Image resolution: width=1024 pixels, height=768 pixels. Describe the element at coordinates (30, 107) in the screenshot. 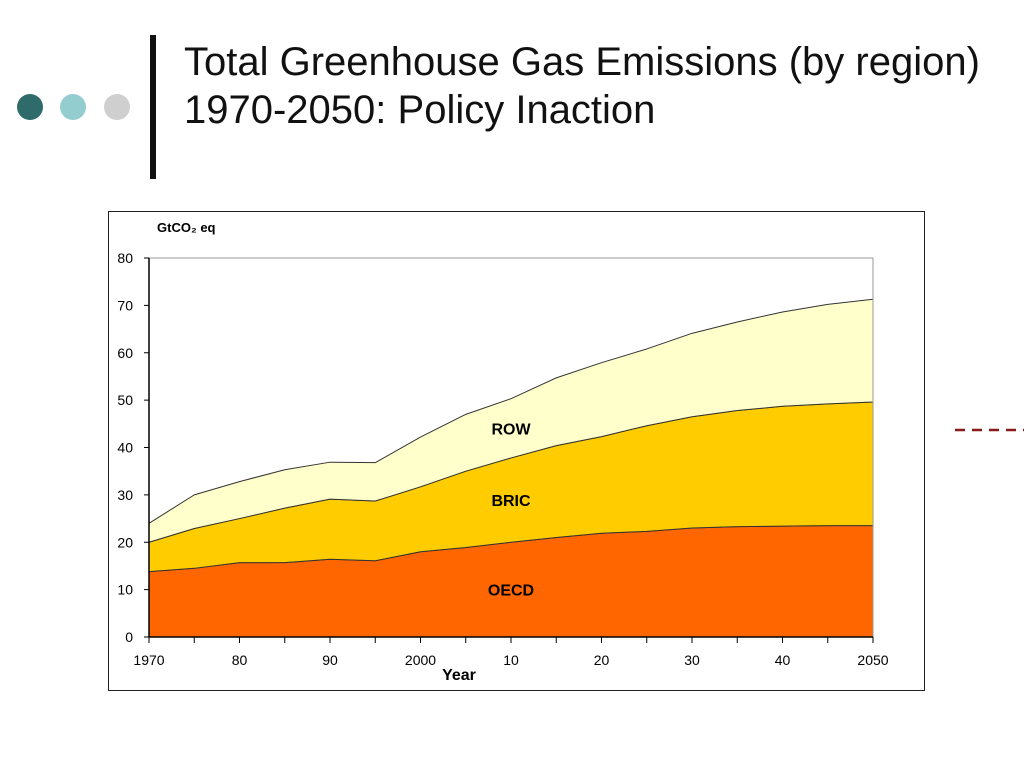

I see `decor-dot-dark` at that location.